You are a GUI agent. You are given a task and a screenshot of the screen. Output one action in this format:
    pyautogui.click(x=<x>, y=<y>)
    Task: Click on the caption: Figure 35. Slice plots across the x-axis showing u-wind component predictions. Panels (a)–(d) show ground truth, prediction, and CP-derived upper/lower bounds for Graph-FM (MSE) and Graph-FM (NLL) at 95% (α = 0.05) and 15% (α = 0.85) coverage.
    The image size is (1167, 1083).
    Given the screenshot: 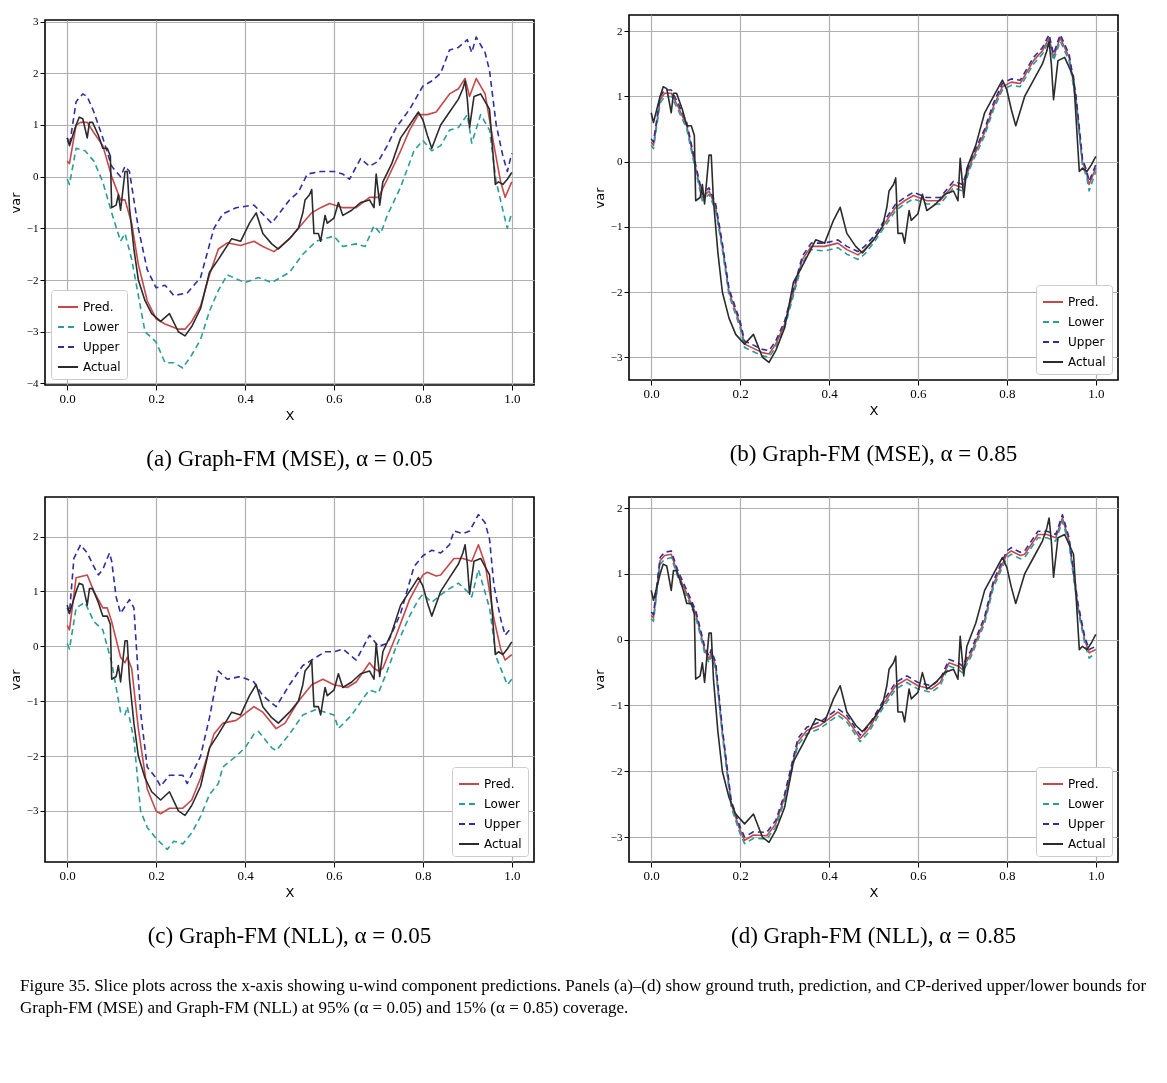 What is the action you would take?
    pyautogui.click(x=583, y=997)
    